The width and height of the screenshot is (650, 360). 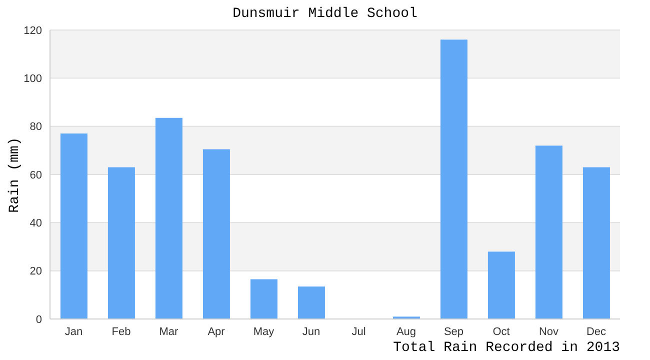 What do you see at coordinates (36, 175) in the screenshot?
I see `y-tick-label: 60` at bounding box center [36, 175].